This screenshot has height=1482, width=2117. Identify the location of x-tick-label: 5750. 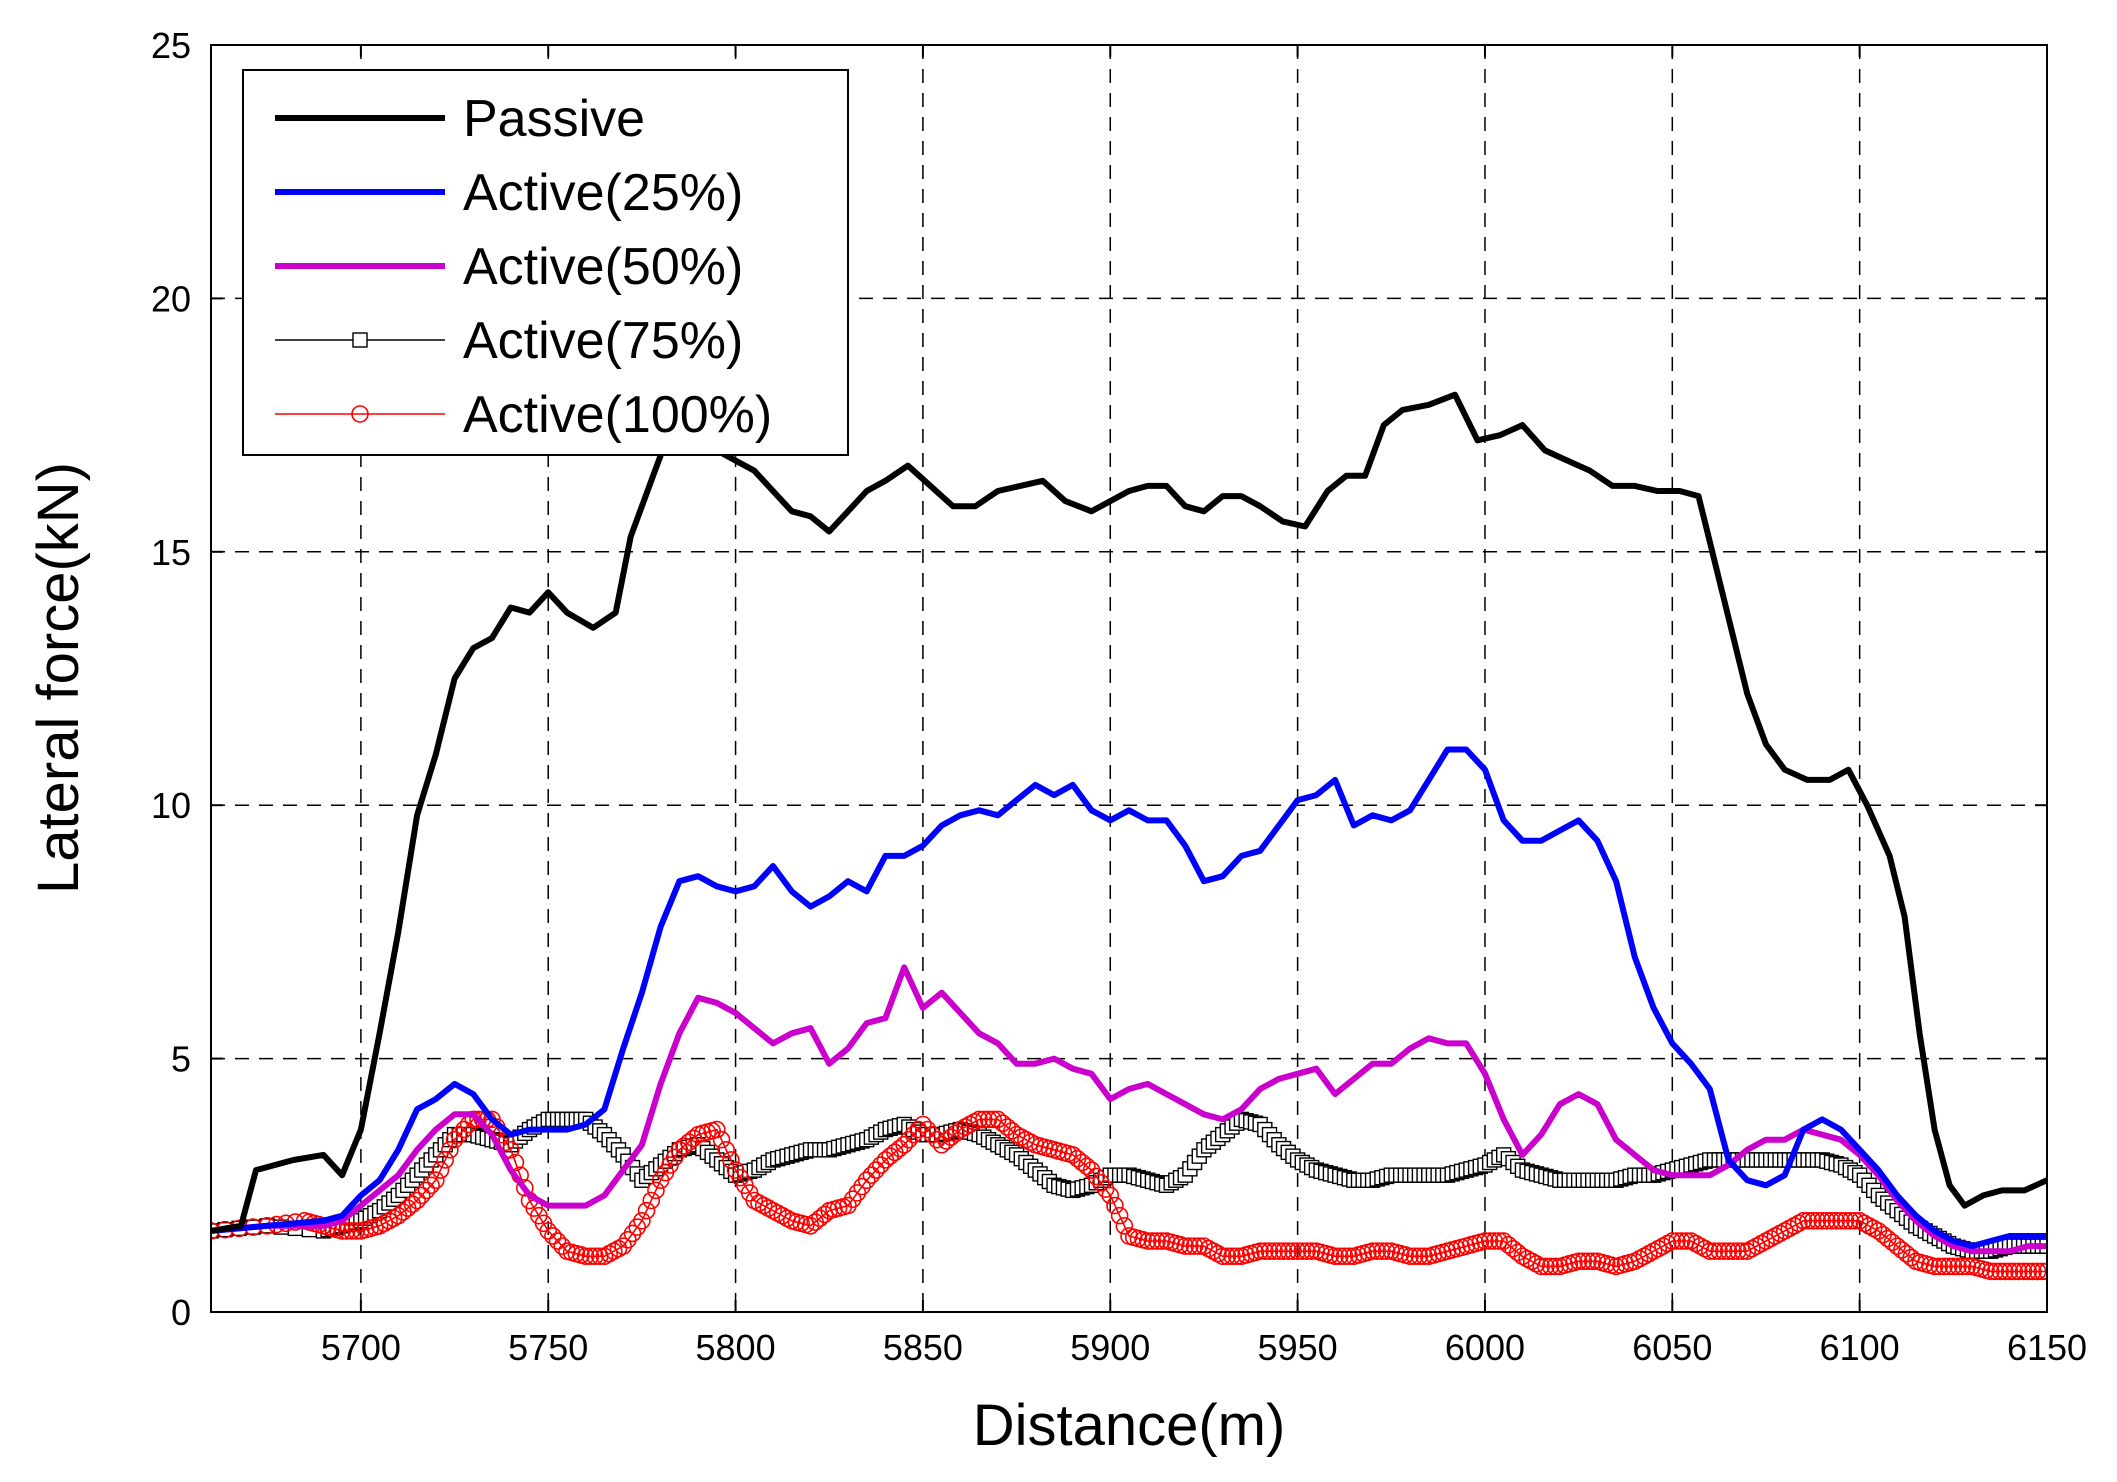
(548, 1347).